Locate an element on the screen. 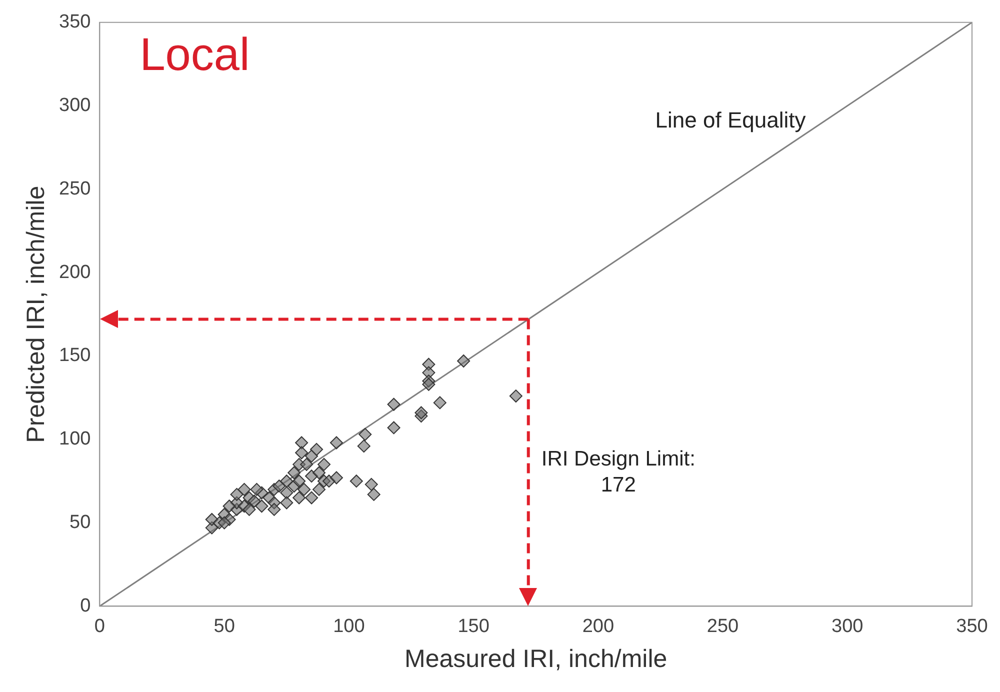 The height and width of the screenshot is (692, 1000). y-tick-label: 200 is located at coordinates (75, 272).